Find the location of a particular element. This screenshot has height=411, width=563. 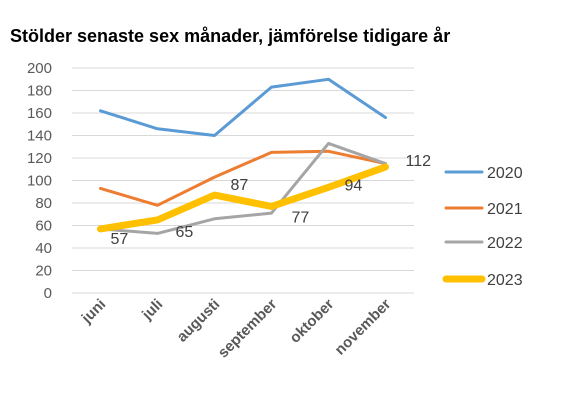

y-tick-label: 160 is located at coordinates (39, 113).